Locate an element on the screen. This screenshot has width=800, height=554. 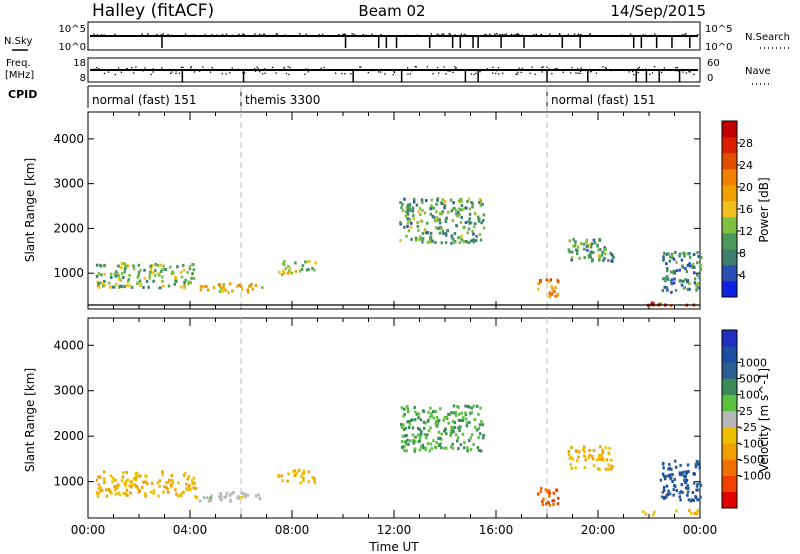
cpid-segment-label: themis 3300 is located at coordinates (282, 100).